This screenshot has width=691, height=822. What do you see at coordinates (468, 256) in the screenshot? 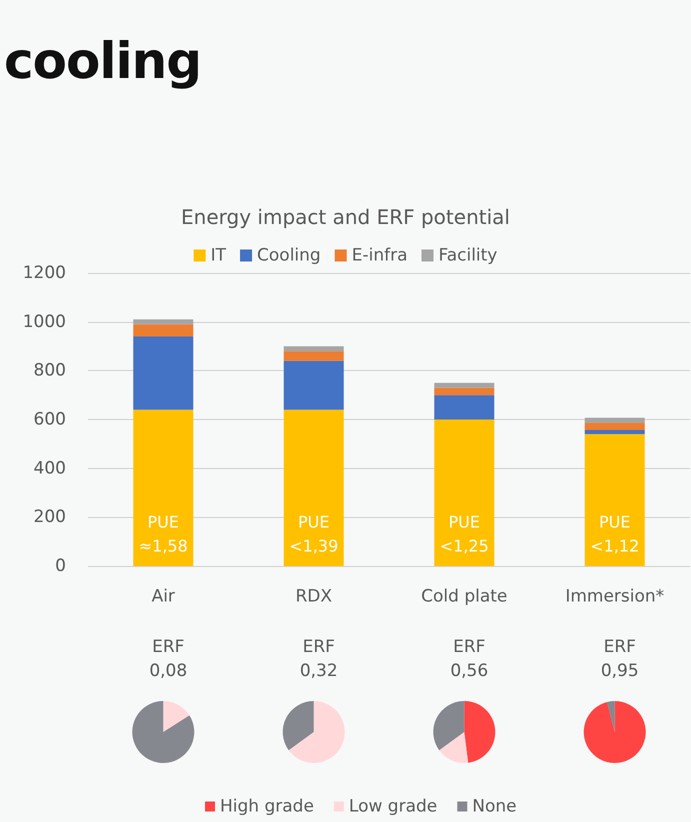
I see `legend-label: Facility` at bounding box center [468, 256].